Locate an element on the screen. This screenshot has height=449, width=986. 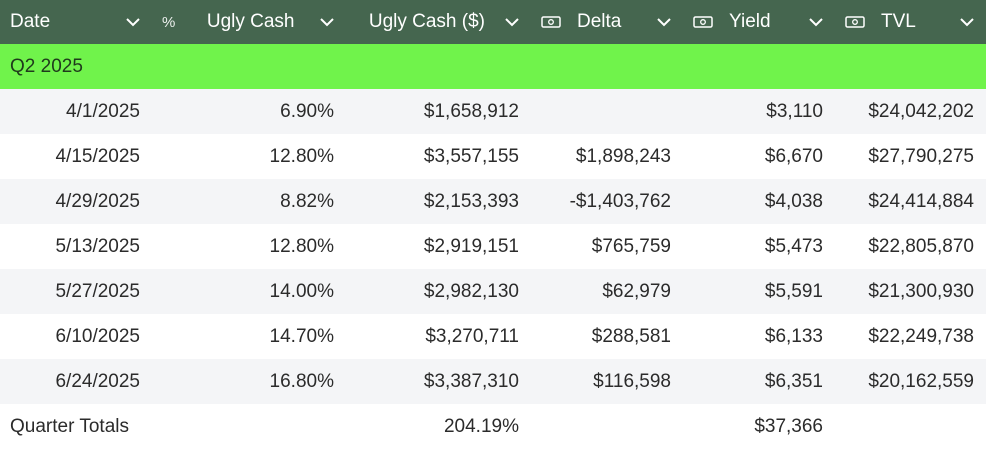
delta-cell: $116,598 is located at coordinates (632, 381).